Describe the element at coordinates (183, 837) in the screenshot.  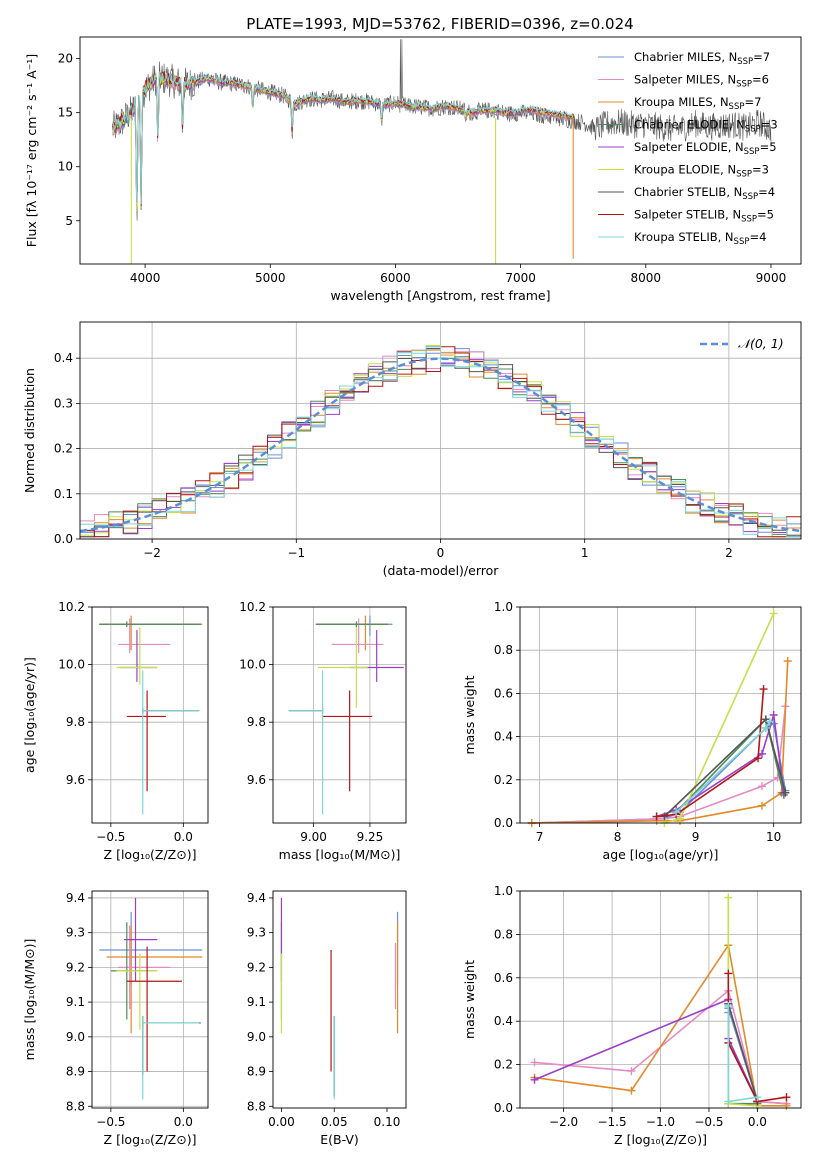
I see `x-tick-label: 0.0` at that location.